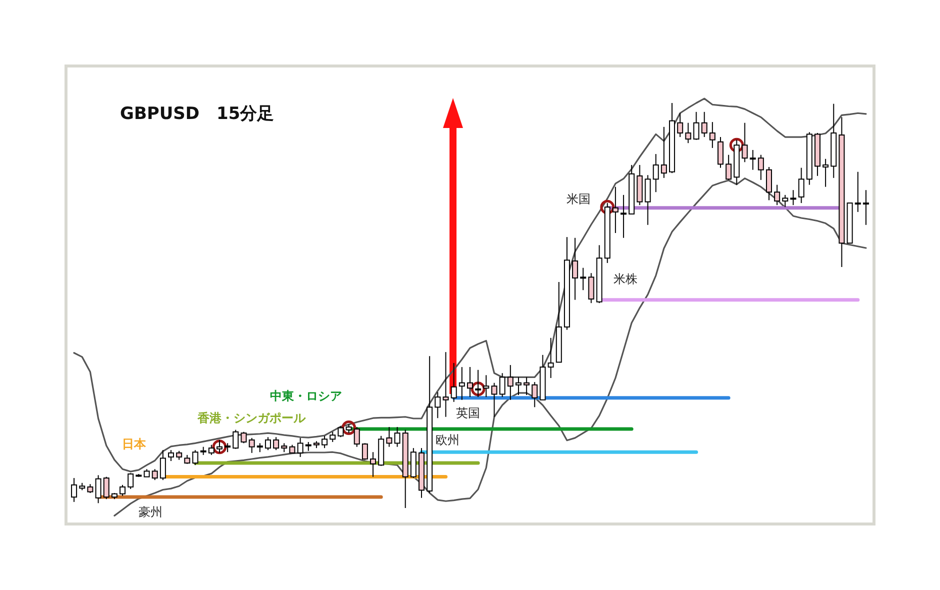 Image resolution: width=940 pixels, height=590 pixels. I want to click on text: 日本, so click(134, 443).